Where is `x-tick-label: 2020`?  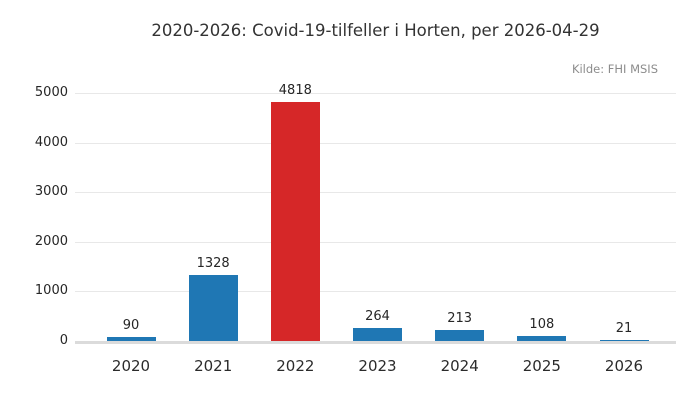
x-tick-label: 2020 is located at coordinates (131, 366).